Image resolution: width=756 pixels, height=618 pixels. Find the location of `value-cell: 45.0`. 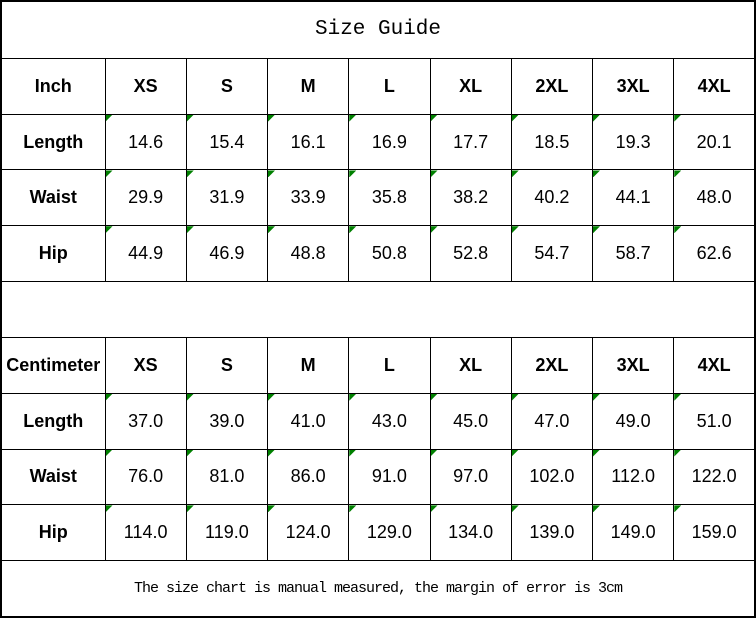

value-cell: 45.0 is located at coordinates (470, 421).